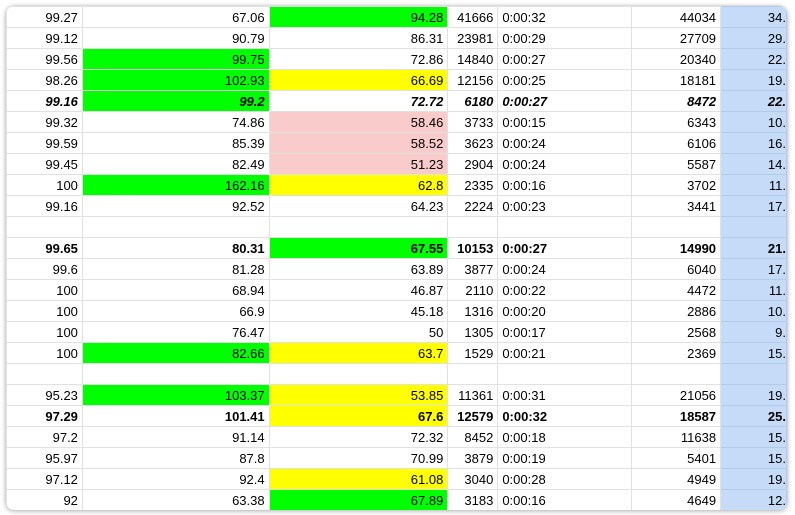  What do you see at coordinates (175, 437) in the screenshot?
I see `cell-col-b: 91.14` at bounding box center [175, 437].